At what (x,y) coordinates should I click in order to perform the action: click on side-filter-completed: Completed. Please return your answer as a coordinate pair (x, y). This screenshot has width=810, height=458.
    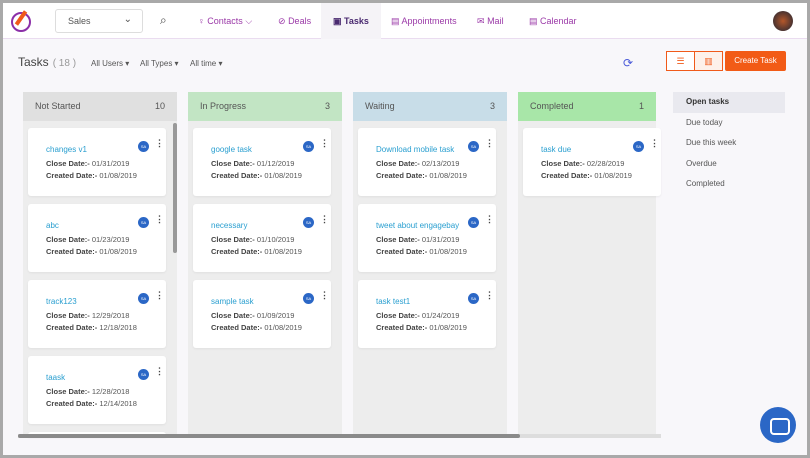
    Looking at the image, I should click on (705, 183).